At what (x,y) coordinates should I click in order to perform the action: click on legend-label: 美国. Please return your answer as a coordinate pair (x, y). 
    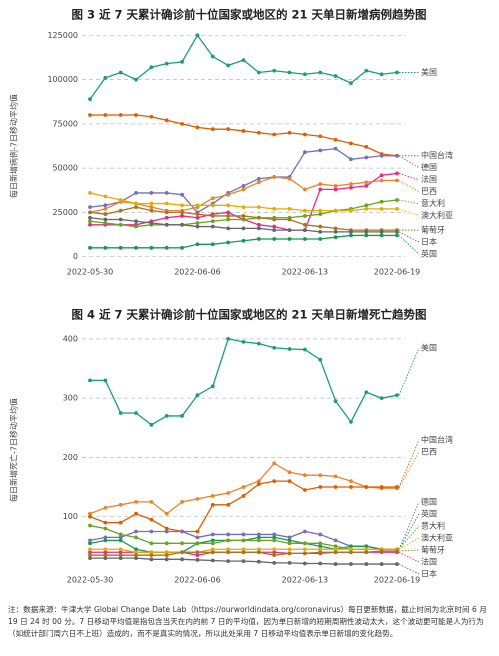
    Looking at the image, I should click on (429, 347).